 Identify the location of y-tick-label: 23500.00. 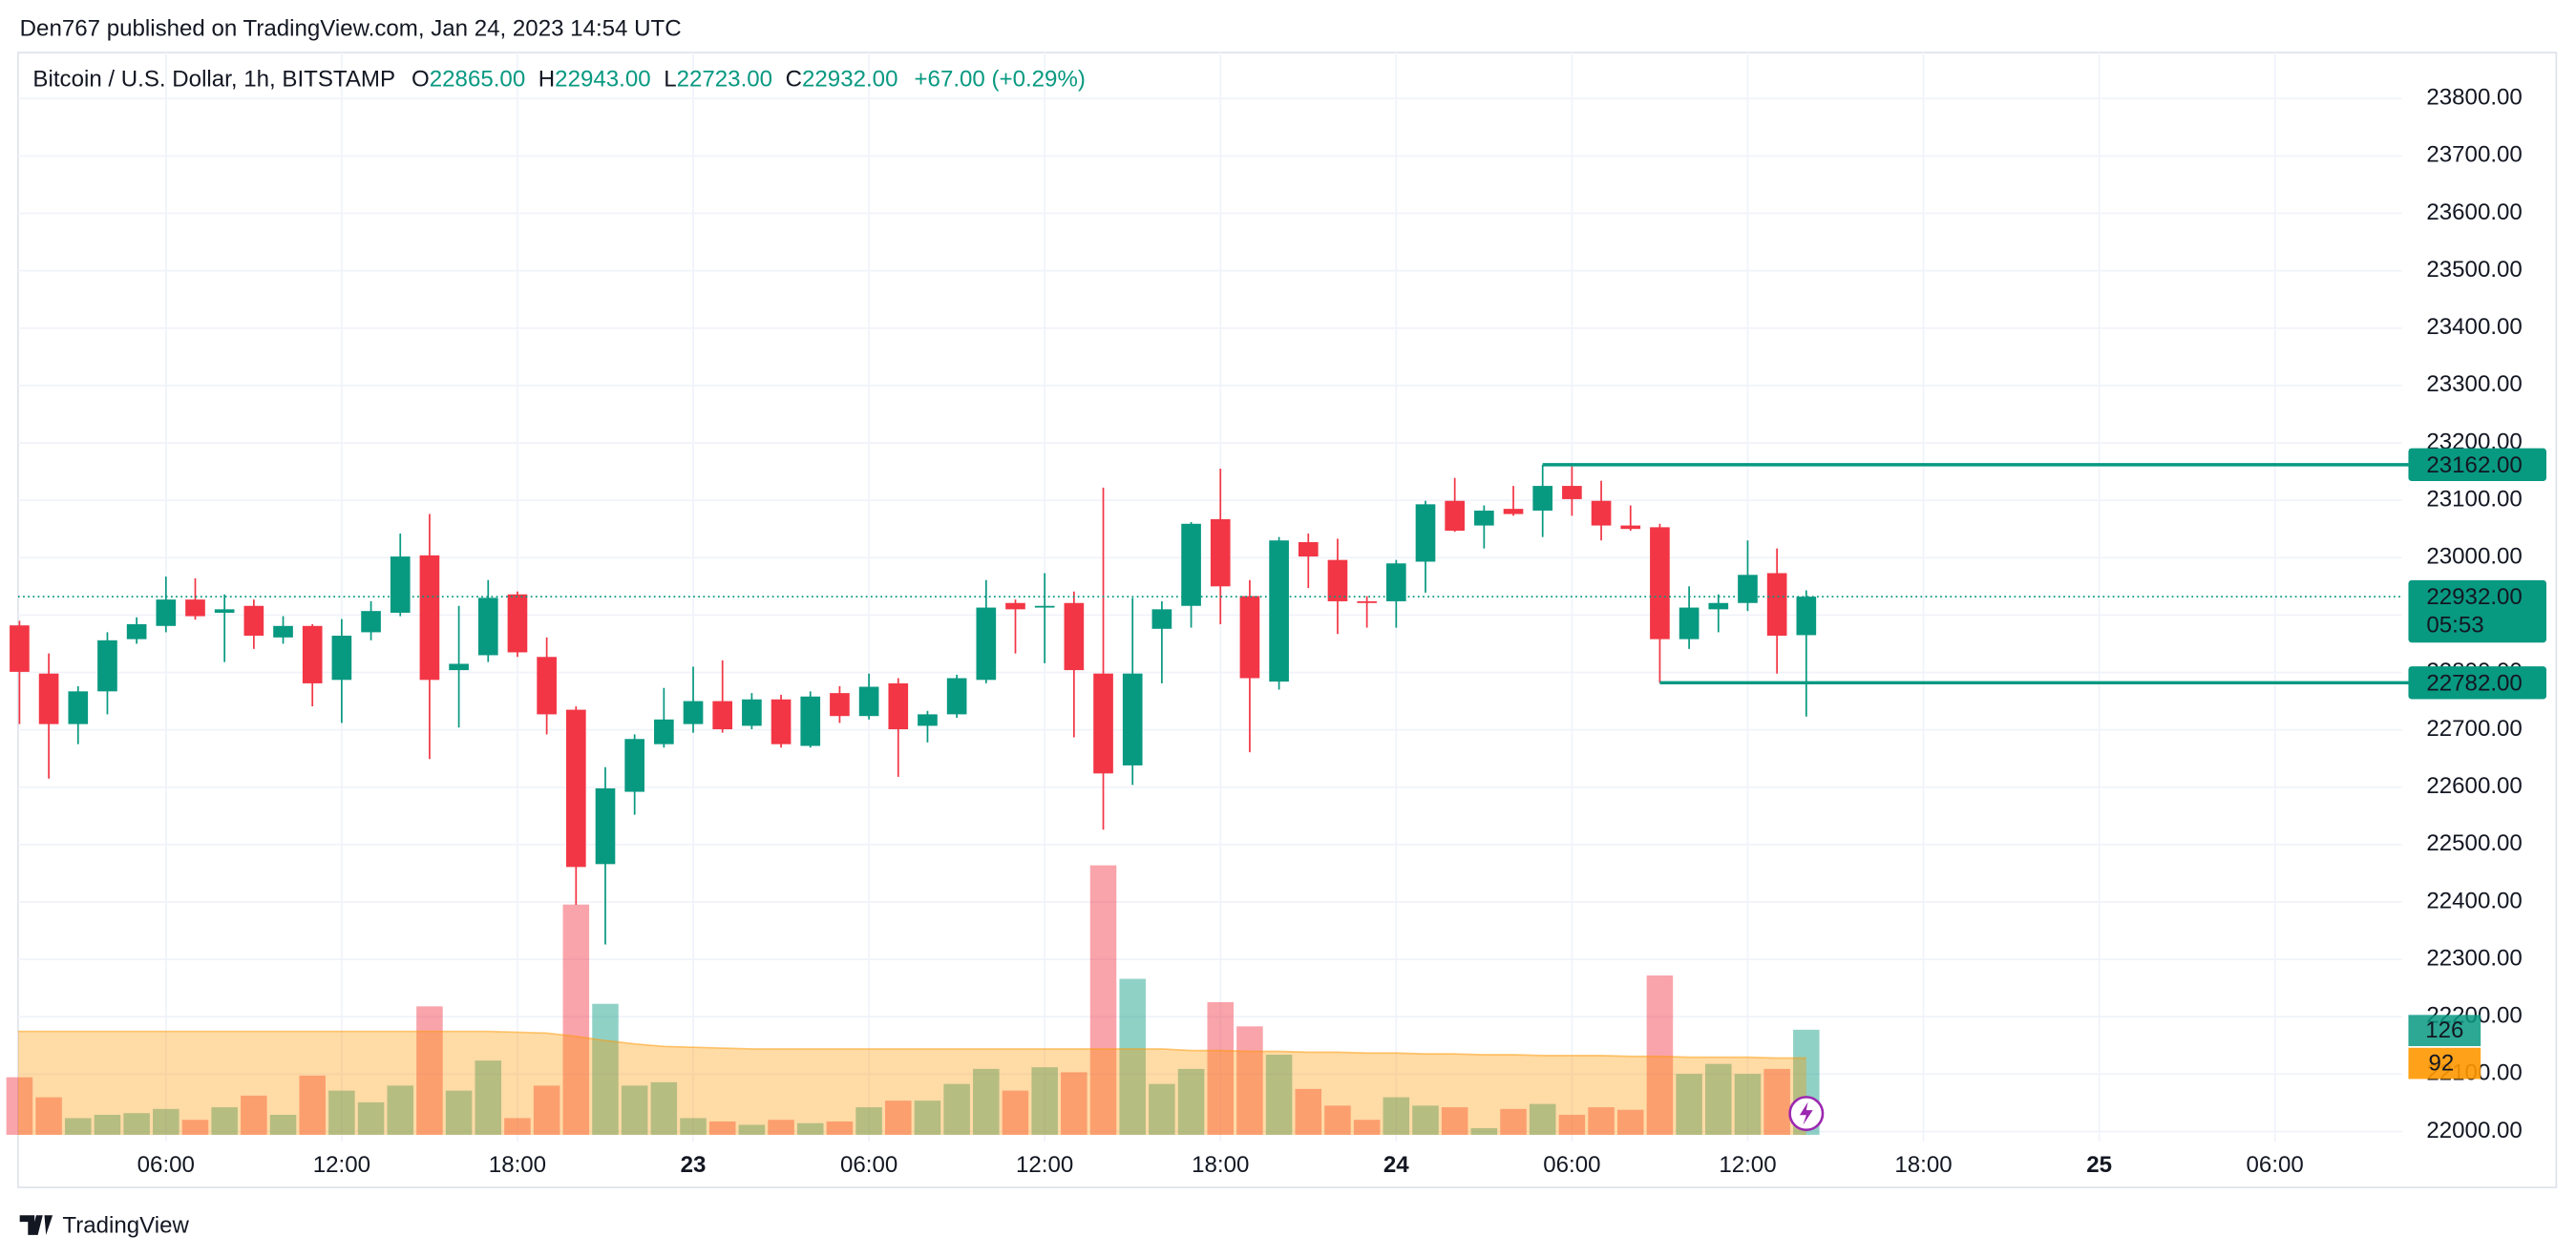
(2474, 270).